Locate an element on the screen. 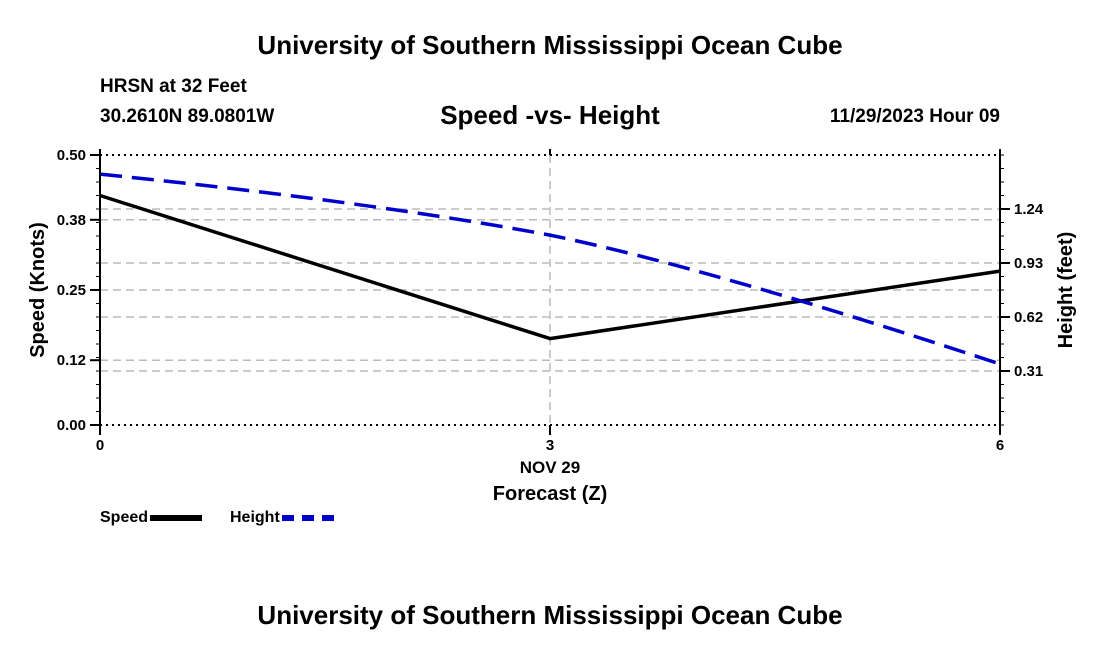 This screenshot has width=1100, height=650. legend-speed-label: Speed is located at coordinates (124, 517).